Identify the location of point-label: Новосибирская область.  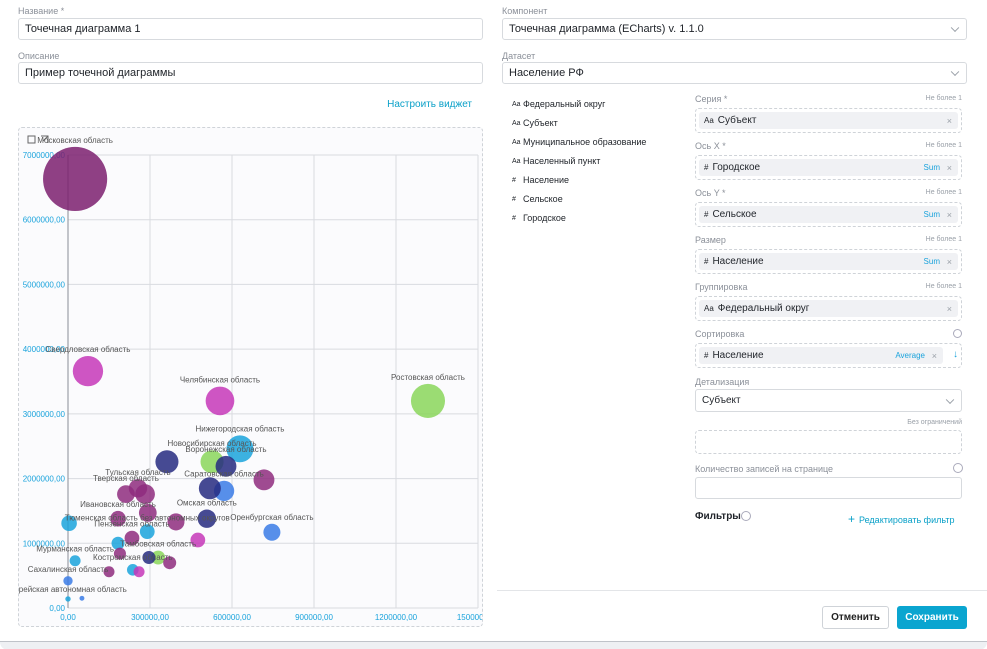
(211, 443).